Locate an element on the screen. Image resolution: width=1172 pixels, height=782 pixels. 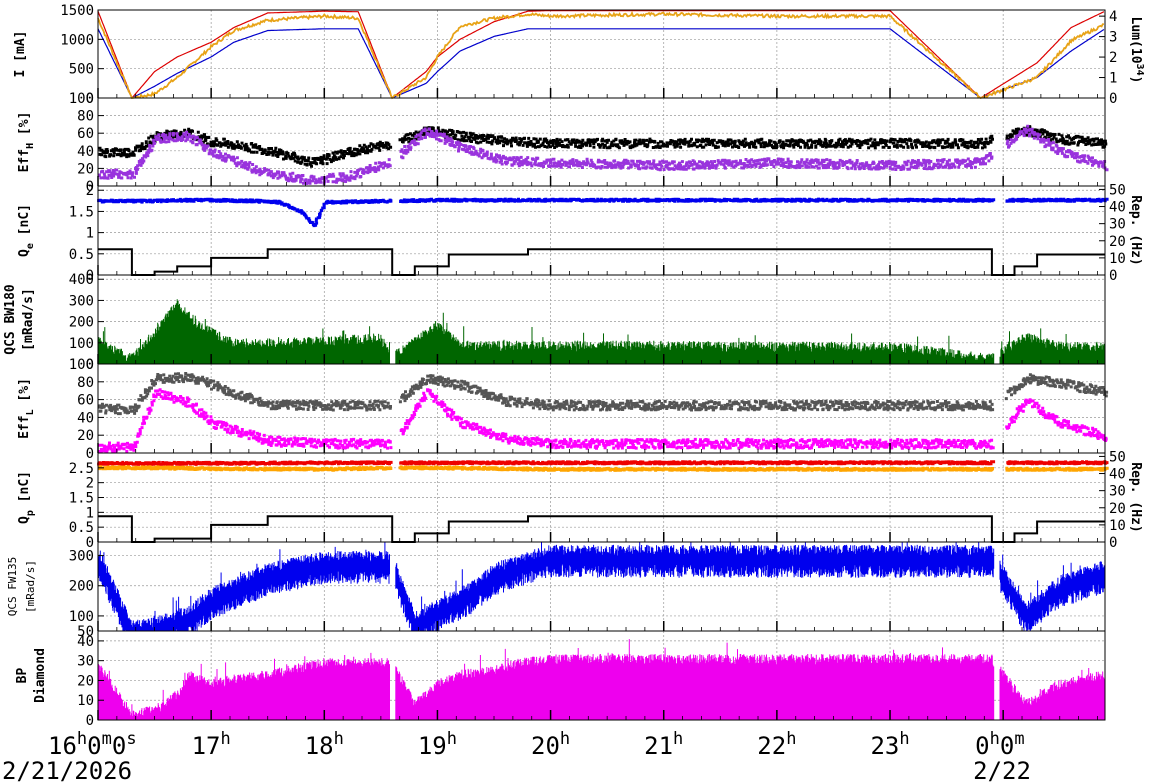
y-tick-label: 50 is located at coordinates (85, 632).